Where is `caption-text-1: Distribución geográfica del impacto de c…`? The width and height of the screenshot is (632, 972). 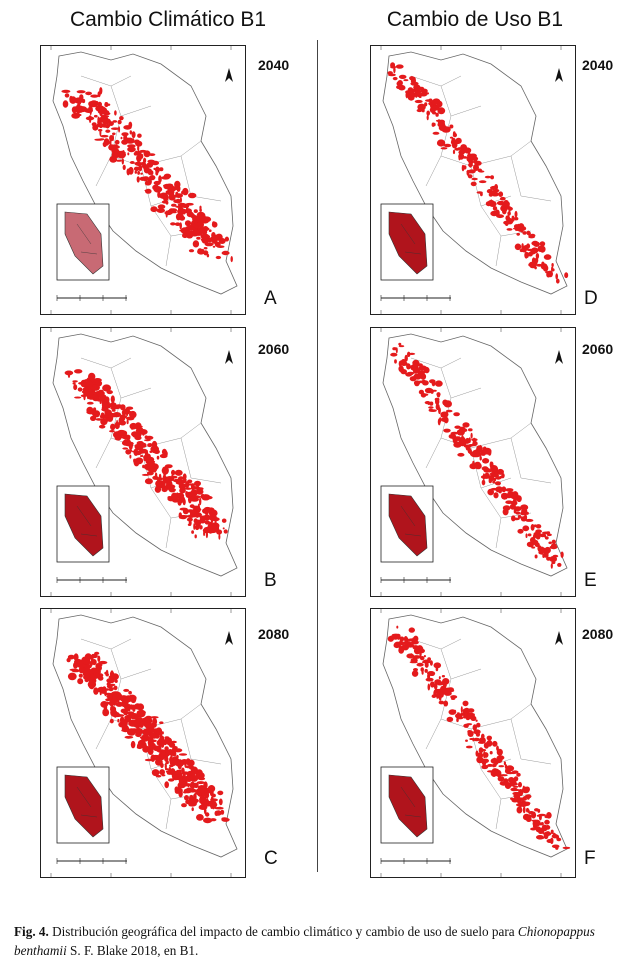 caption-text-1: Distribución geográfica del impacto de c… is located at coordinates (283, 931).